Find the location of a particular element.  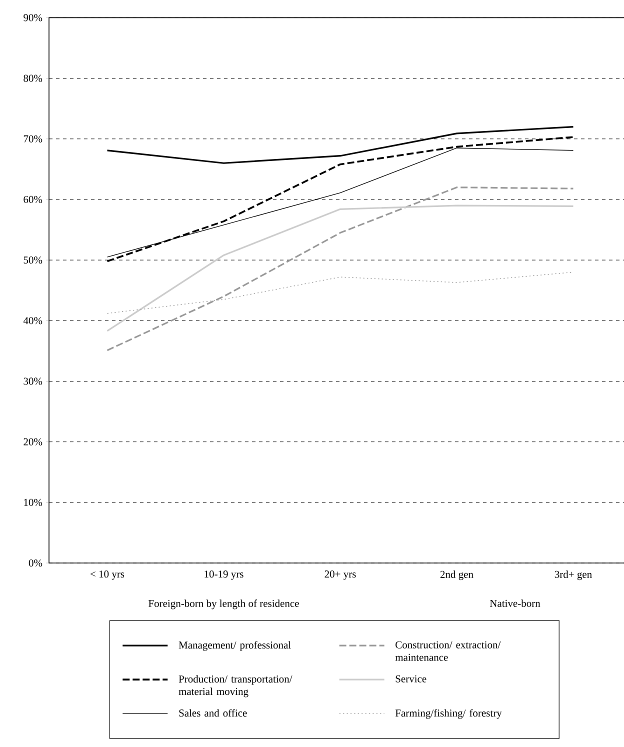

legend-label: Construction/ extraction/ maintenance is located at coordinates (448, 651).